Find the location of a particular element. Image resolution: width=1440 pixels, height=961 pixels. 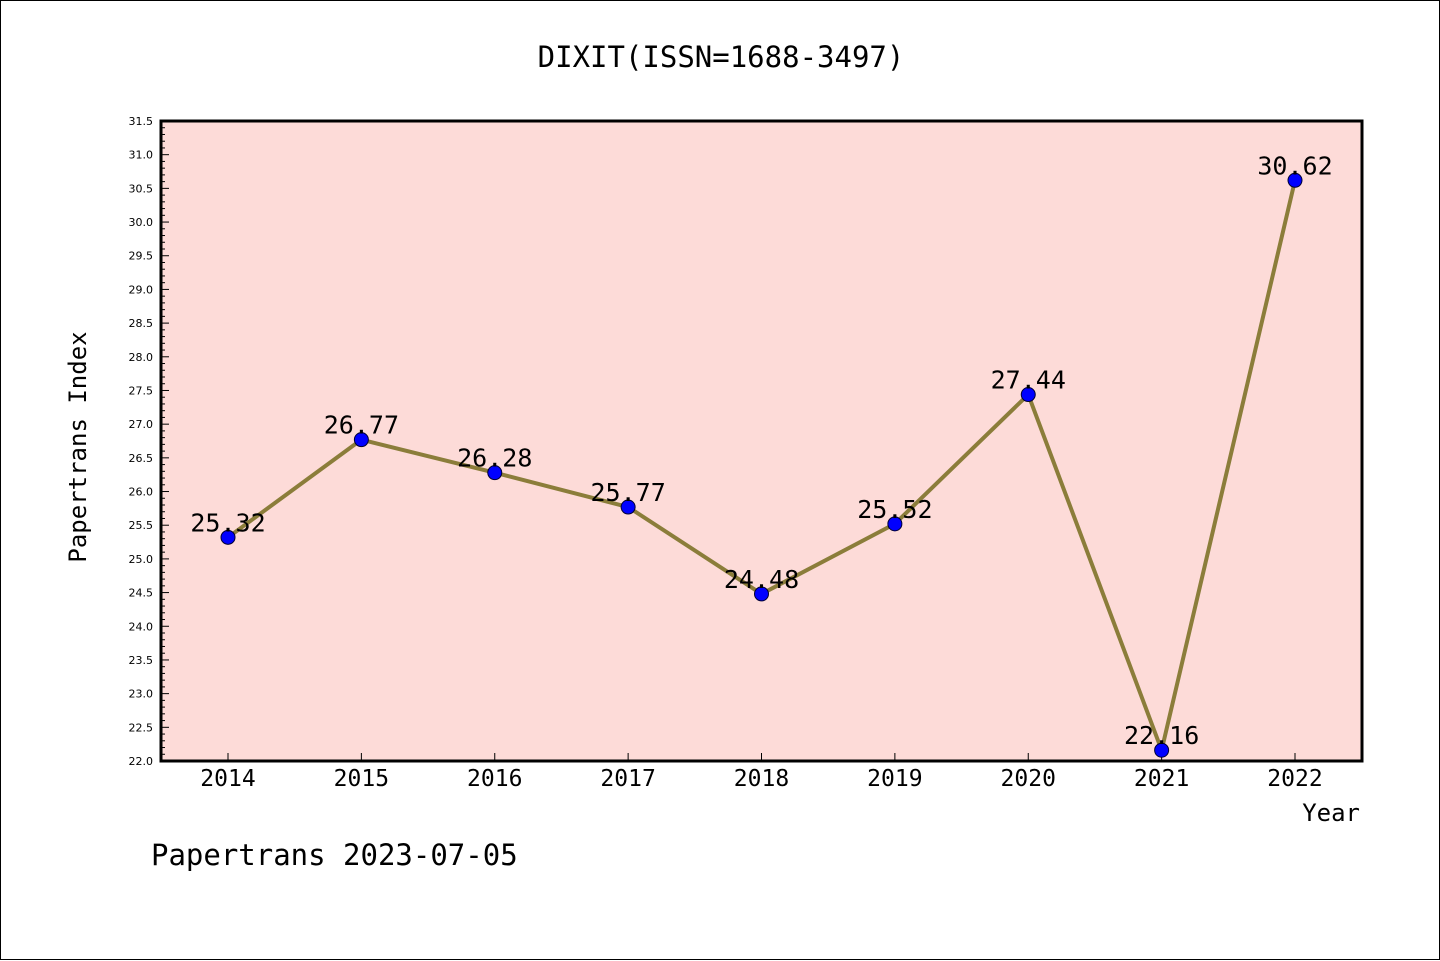

x-tick-label: 2022 is located at coordinates (1294, 779).